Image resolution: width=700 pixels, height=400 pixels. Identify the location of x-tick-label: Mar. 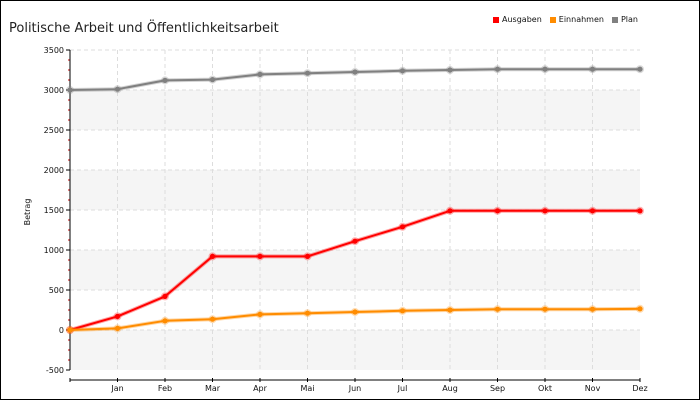
(213, 388).